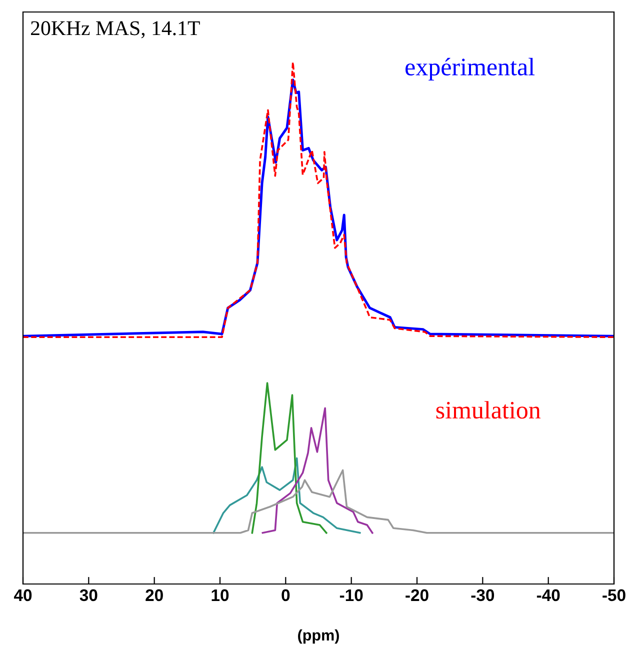 Image resolution: width=630 pixels, height=648 pixels. What do you see at coordinates (470, 69) in the screenshot?
I see `text: expérimental` at bounding box center [470, 69].